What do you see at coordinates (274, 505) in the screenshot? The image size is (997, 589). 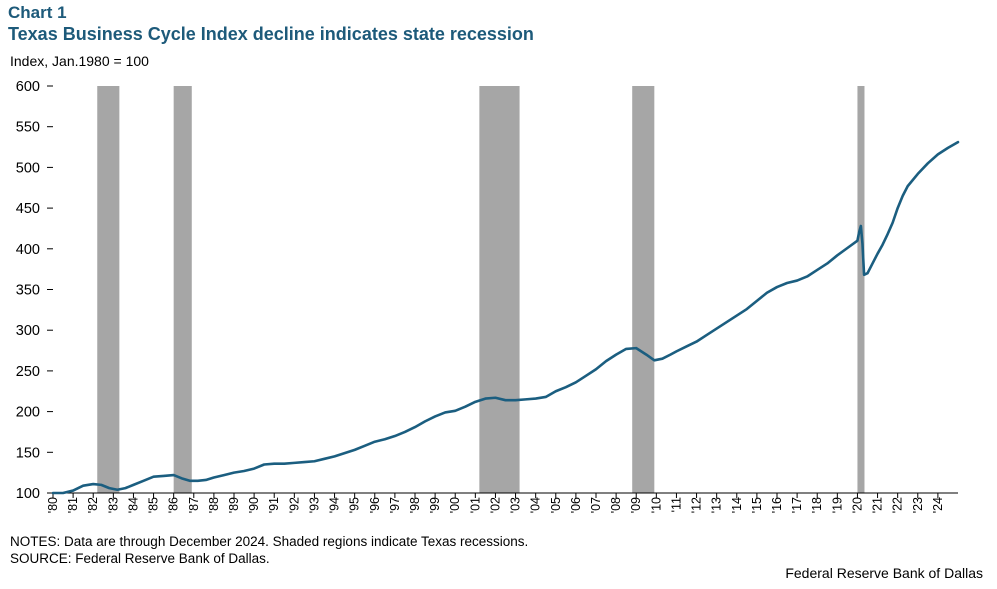 I see `x-tick-label: '91` at bounding box center [274, 505].